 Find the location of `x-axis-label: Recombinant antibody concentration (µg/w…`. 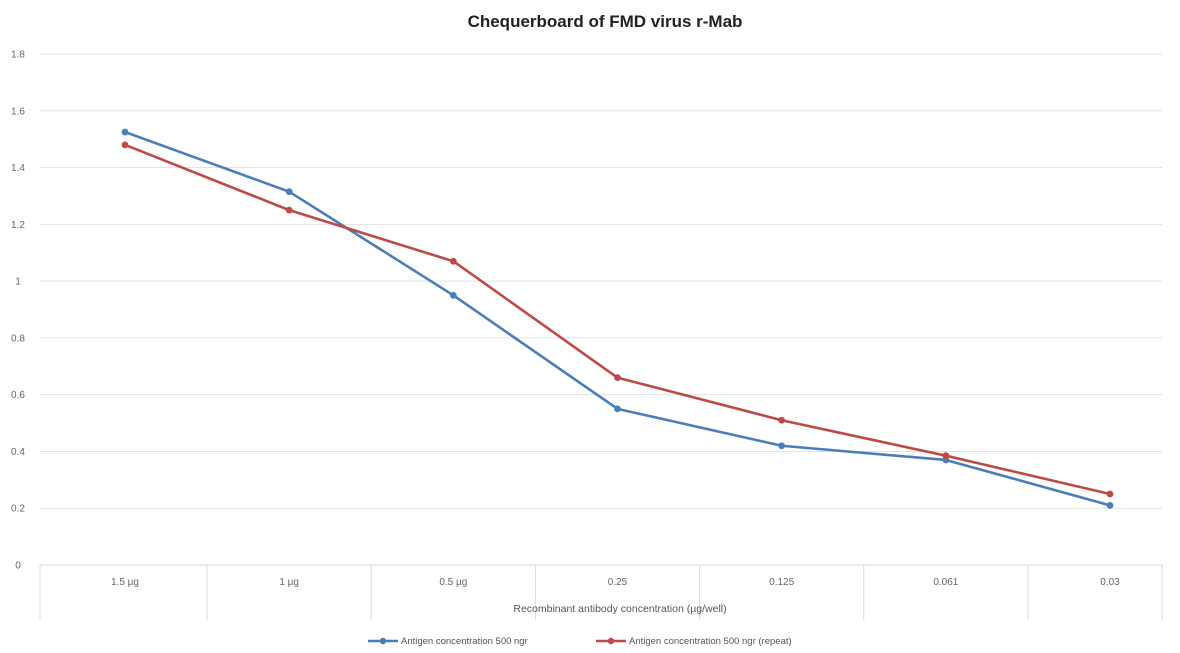

x-axis-label: Recombinant antibody concentration (µg/w… is located at coordinates (619, 609).